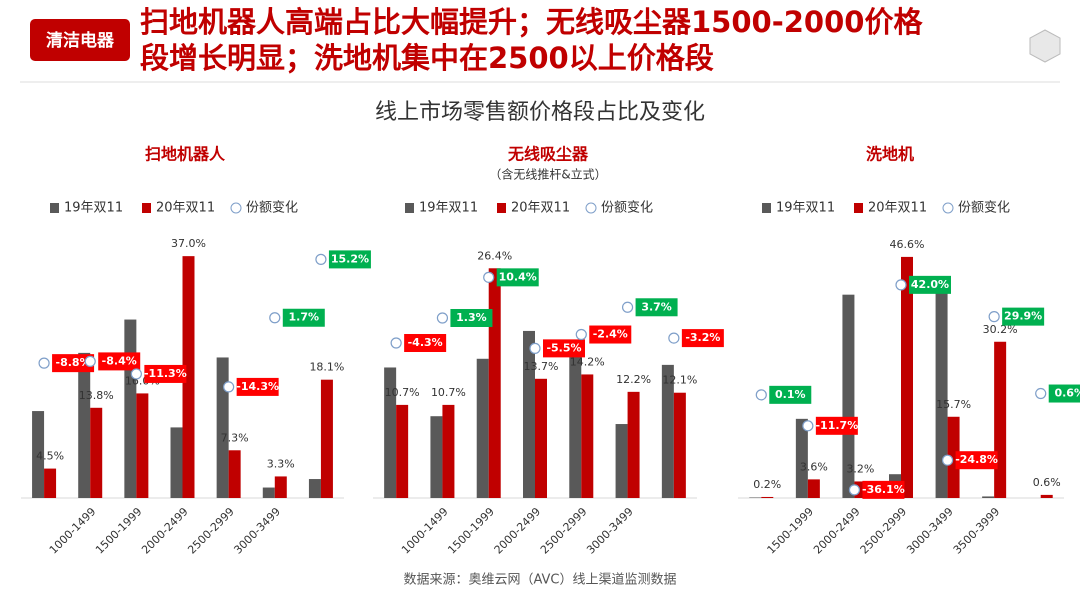 This screenshot has width=1080, height=611. I want to click on change-label: -5.5%, so click(563, 347).